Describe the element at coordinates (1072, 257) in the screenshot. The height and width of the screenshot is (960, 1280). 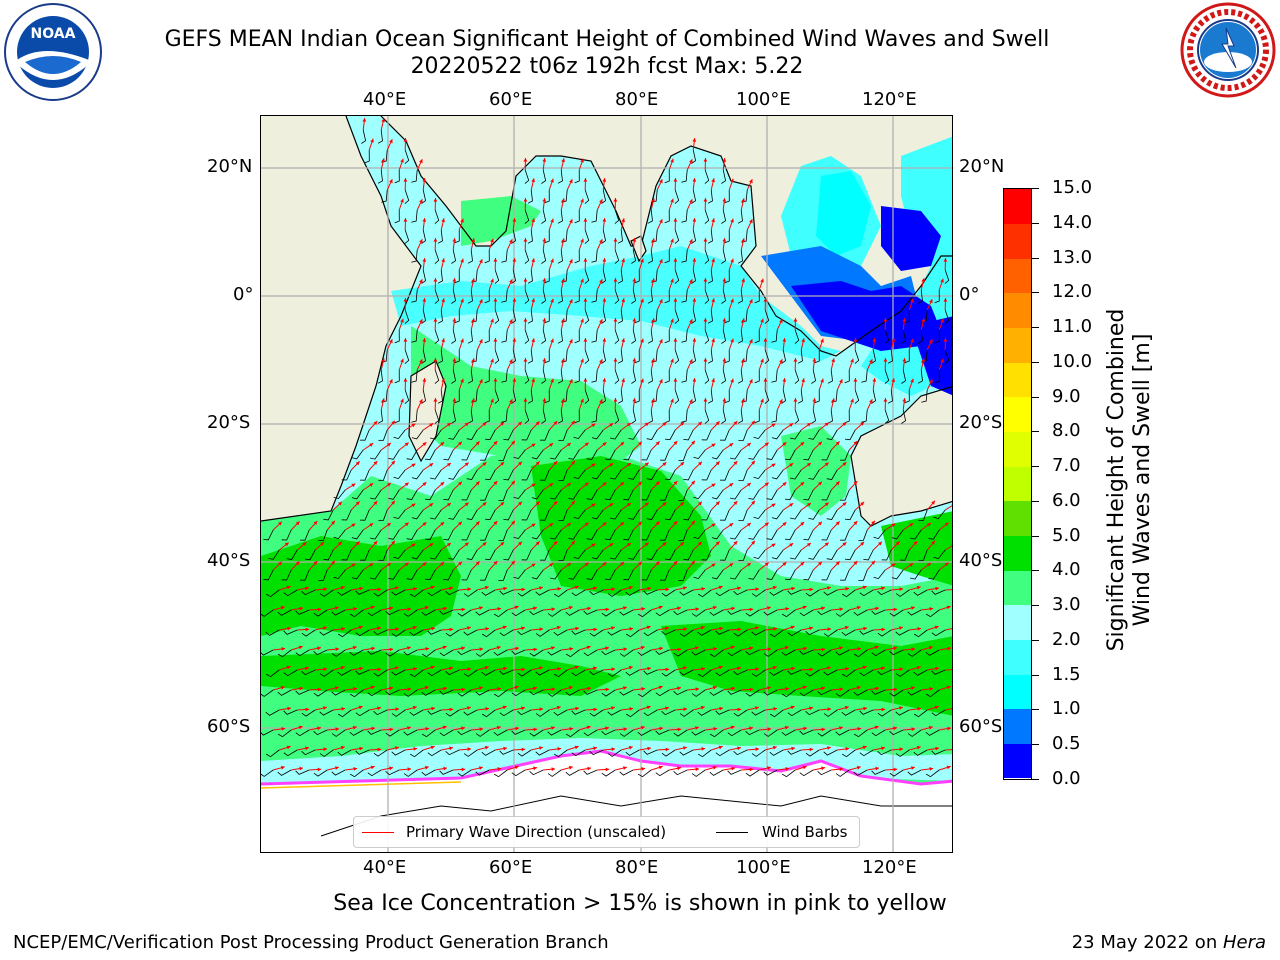
I see `colorbar-tick-label: 13.0` at that location.